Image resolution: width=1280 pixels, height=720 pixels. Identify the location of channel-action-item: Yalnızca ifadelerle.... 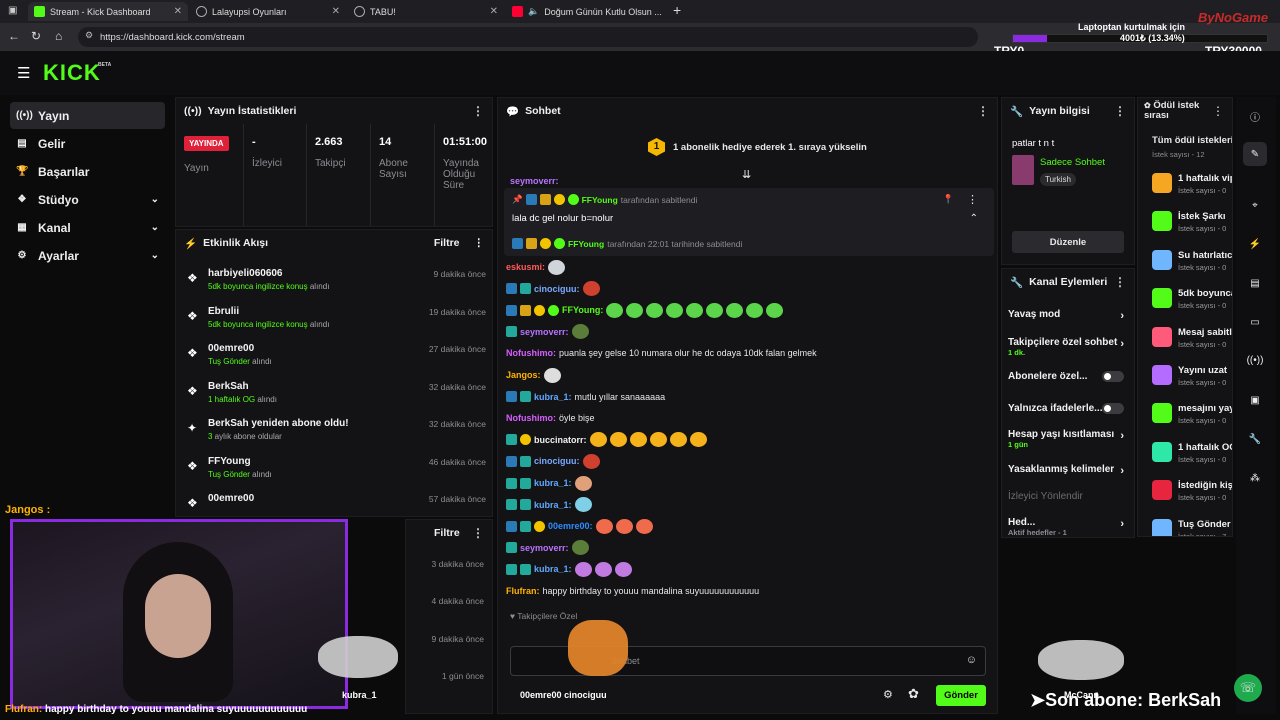
(1070, 408).